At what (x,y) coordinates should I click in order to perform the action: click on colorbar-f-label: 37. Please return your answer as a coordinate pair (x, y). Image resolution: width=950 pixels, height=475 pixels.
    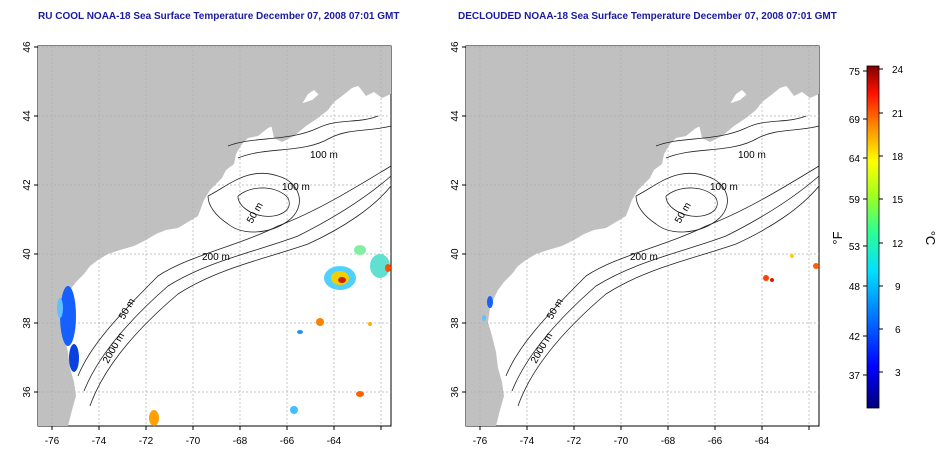
    Looking at the image, I should click on (855, 376).